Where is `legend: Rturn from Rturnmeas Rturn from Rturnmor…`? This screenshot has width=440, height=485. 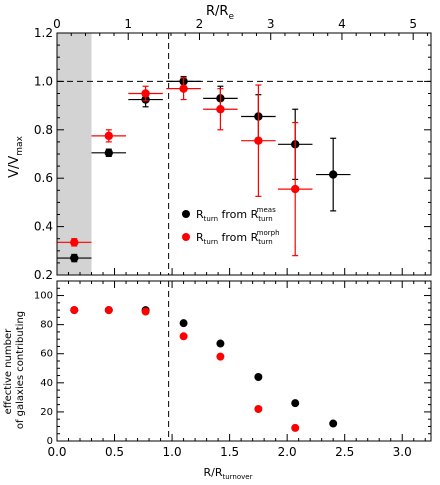
legend: Rturn from Rturnmeas Rturn from Rturnmor… is located at coordinates (231, 226).